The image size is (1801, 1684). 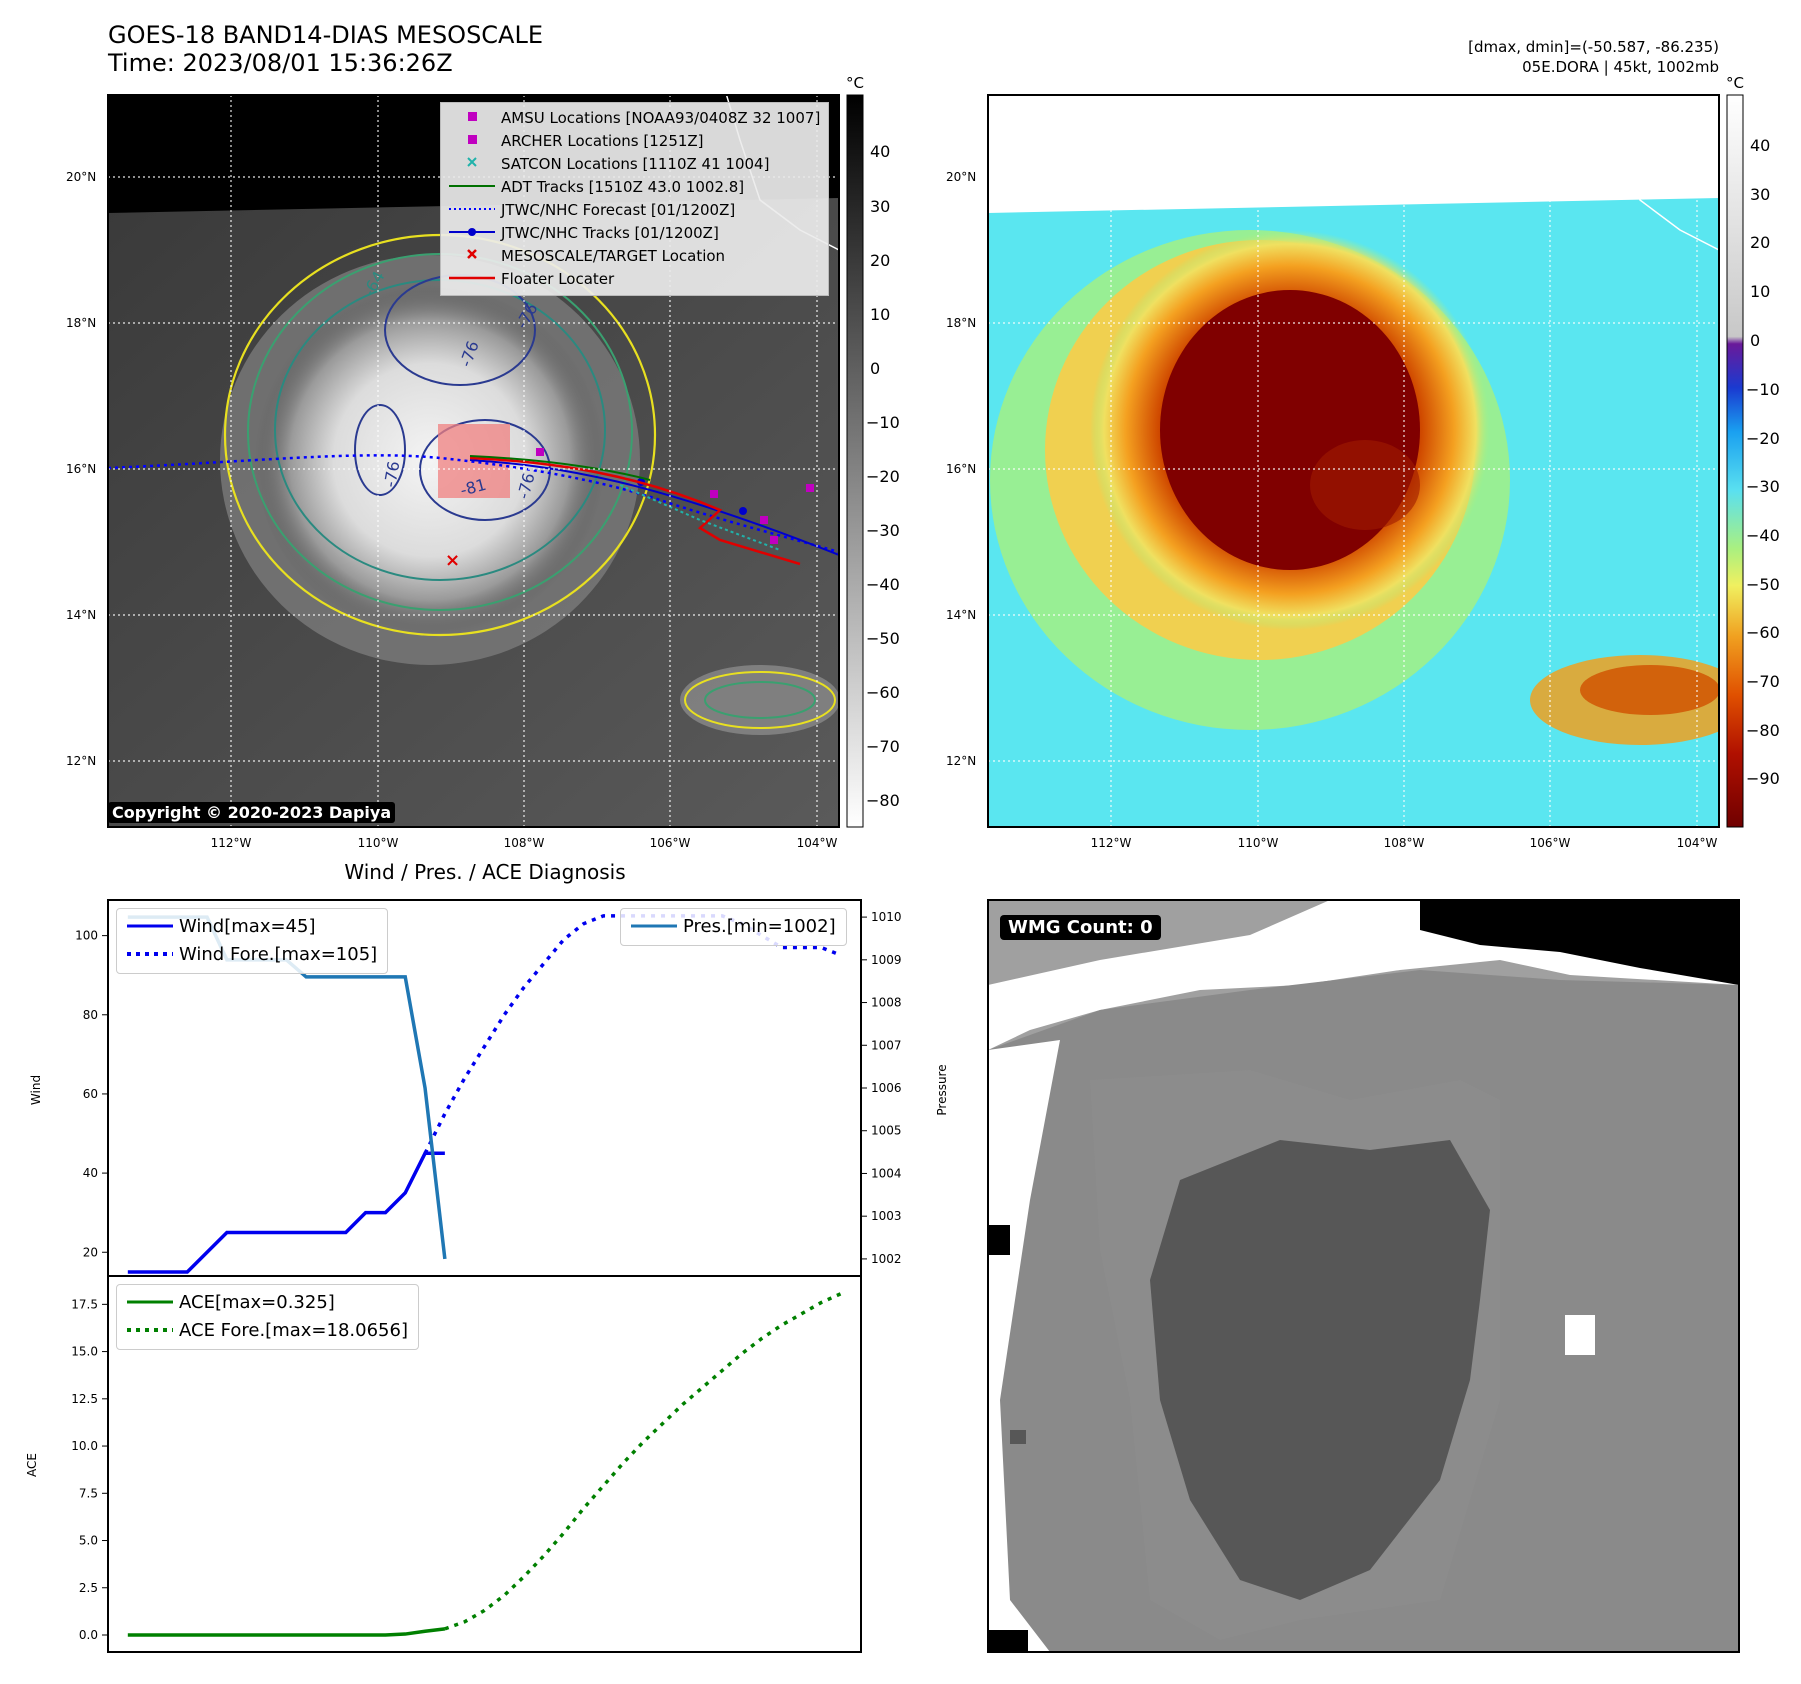 What do you see at coordinates (942, 1089) in the screenshot?
I see `pressure-axis-label: Pressure` at bounding box center [942, 1089].